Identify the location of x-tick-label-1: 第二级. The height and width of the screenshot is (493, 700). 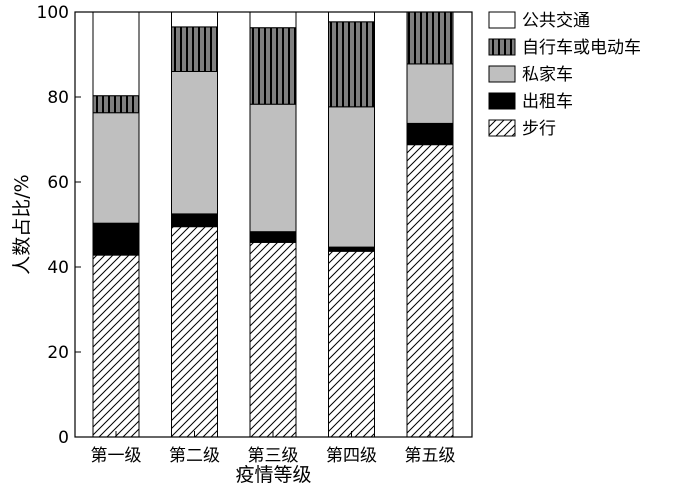
(194, 456).